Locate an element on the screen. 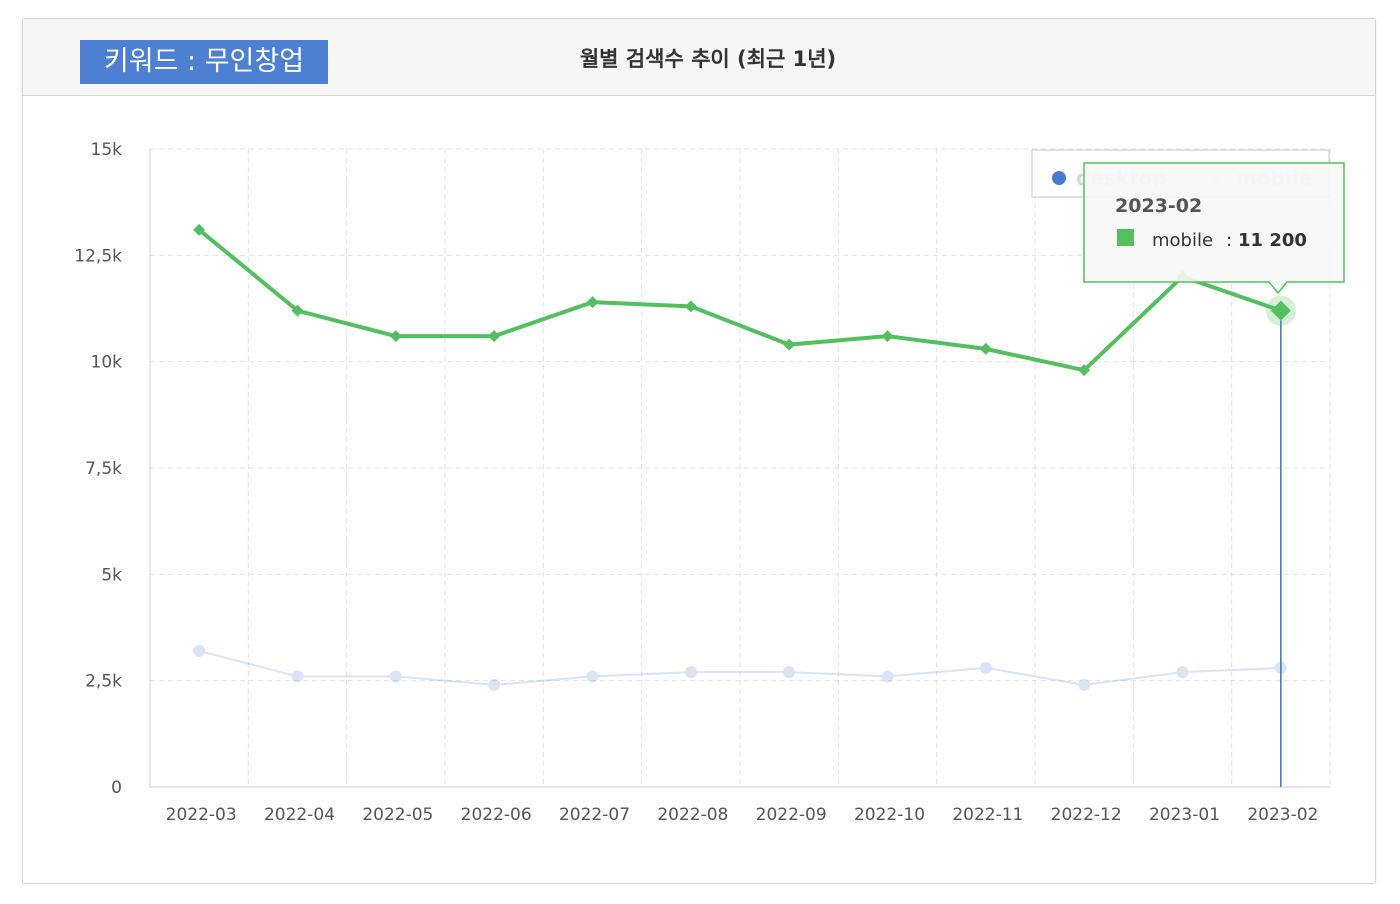 This screenshot has width=1400, height=904. tooltip: 2023-02 mobile:11 200 is located at coordinates (1214, 228).